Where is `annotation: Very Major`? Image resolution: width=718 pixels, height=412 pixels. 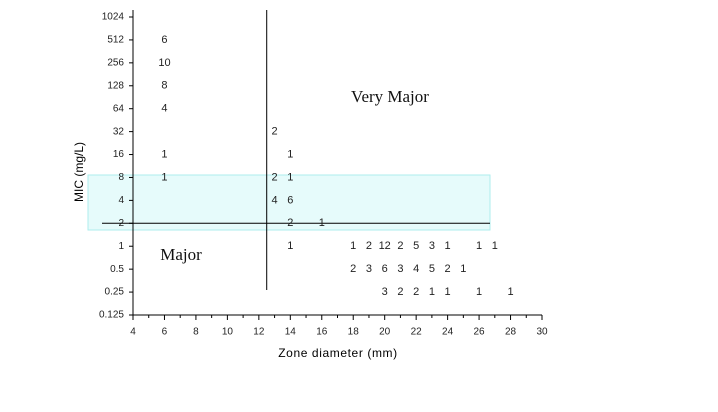 annotation: Very Major is located at coordinates (390, 96).